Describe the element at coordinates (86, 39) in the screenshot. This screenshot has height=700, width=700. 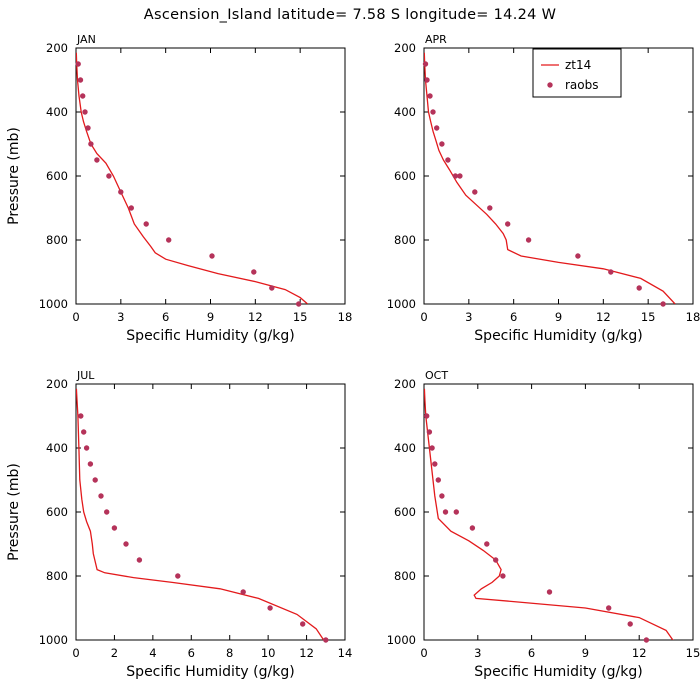
I see `panel-label: JAN` at that location.